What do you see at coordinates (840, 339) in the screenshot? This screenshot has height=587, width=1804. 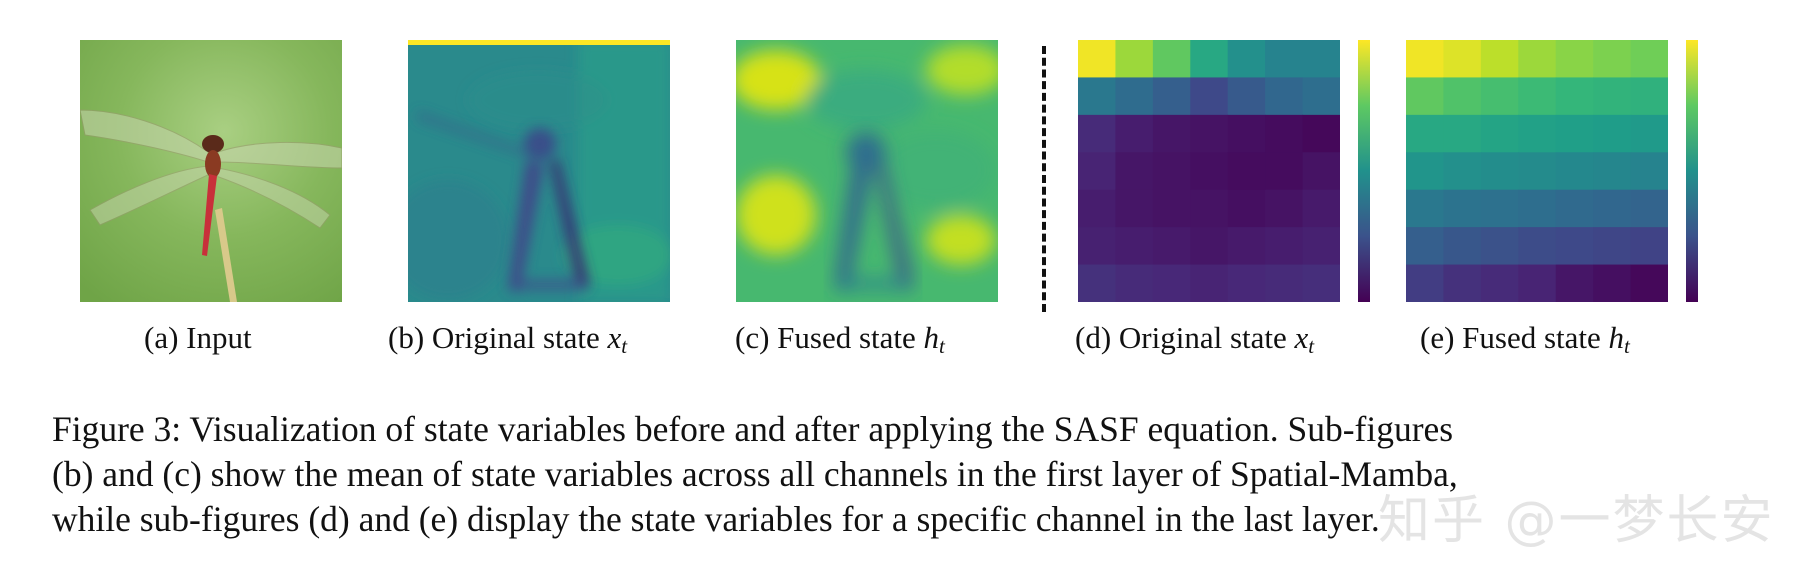 I see `subcaption-c: (c) Fused state ht` at bounding box center [840, 339].